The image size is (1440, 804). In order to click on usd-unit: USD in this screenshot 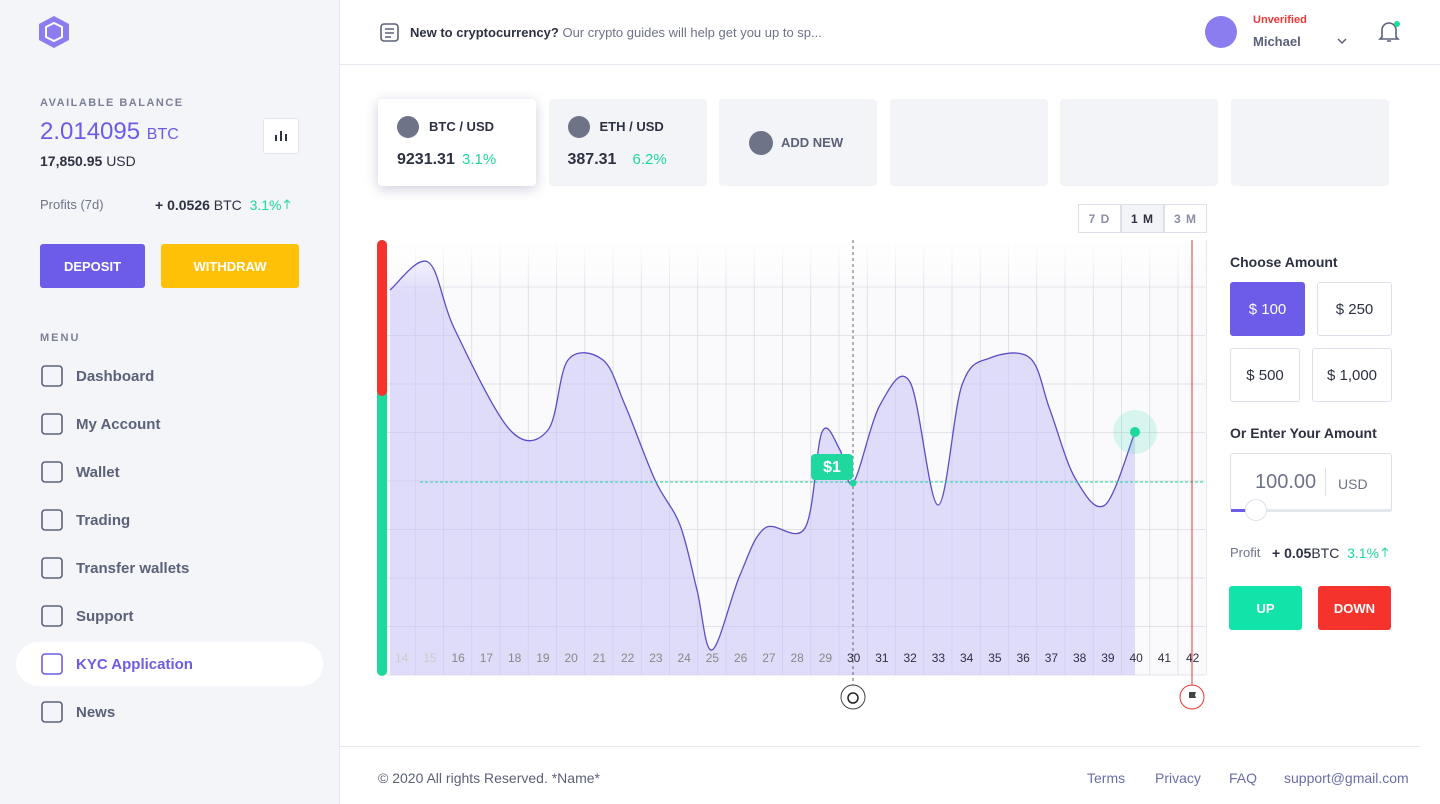, I will do `click(121, 161)`.